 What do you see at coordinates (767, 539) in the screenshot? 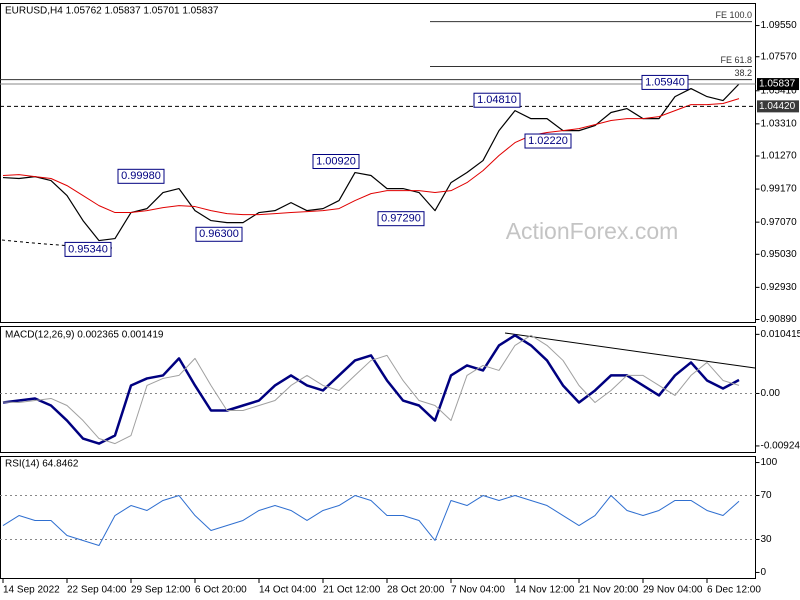
I see `y-tick-label: 30` at bounding box center [767, 539].